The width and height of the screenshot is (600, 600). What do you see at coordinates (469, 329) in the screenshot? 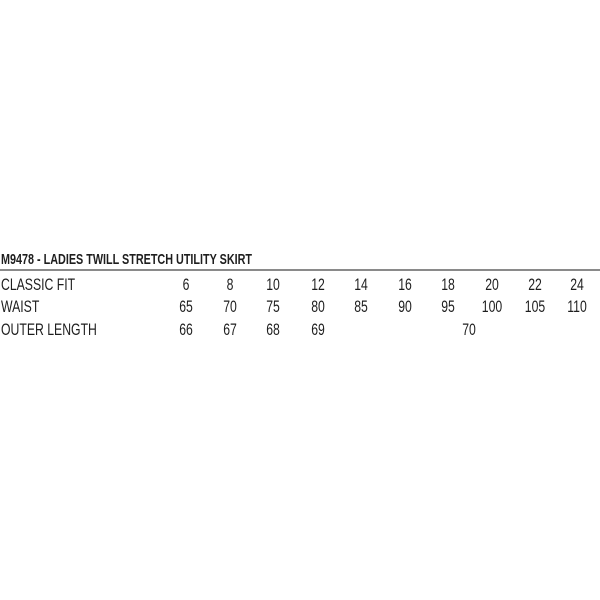
I see `outer-length-merged-cell: 70` at bounding box center [469, 329].